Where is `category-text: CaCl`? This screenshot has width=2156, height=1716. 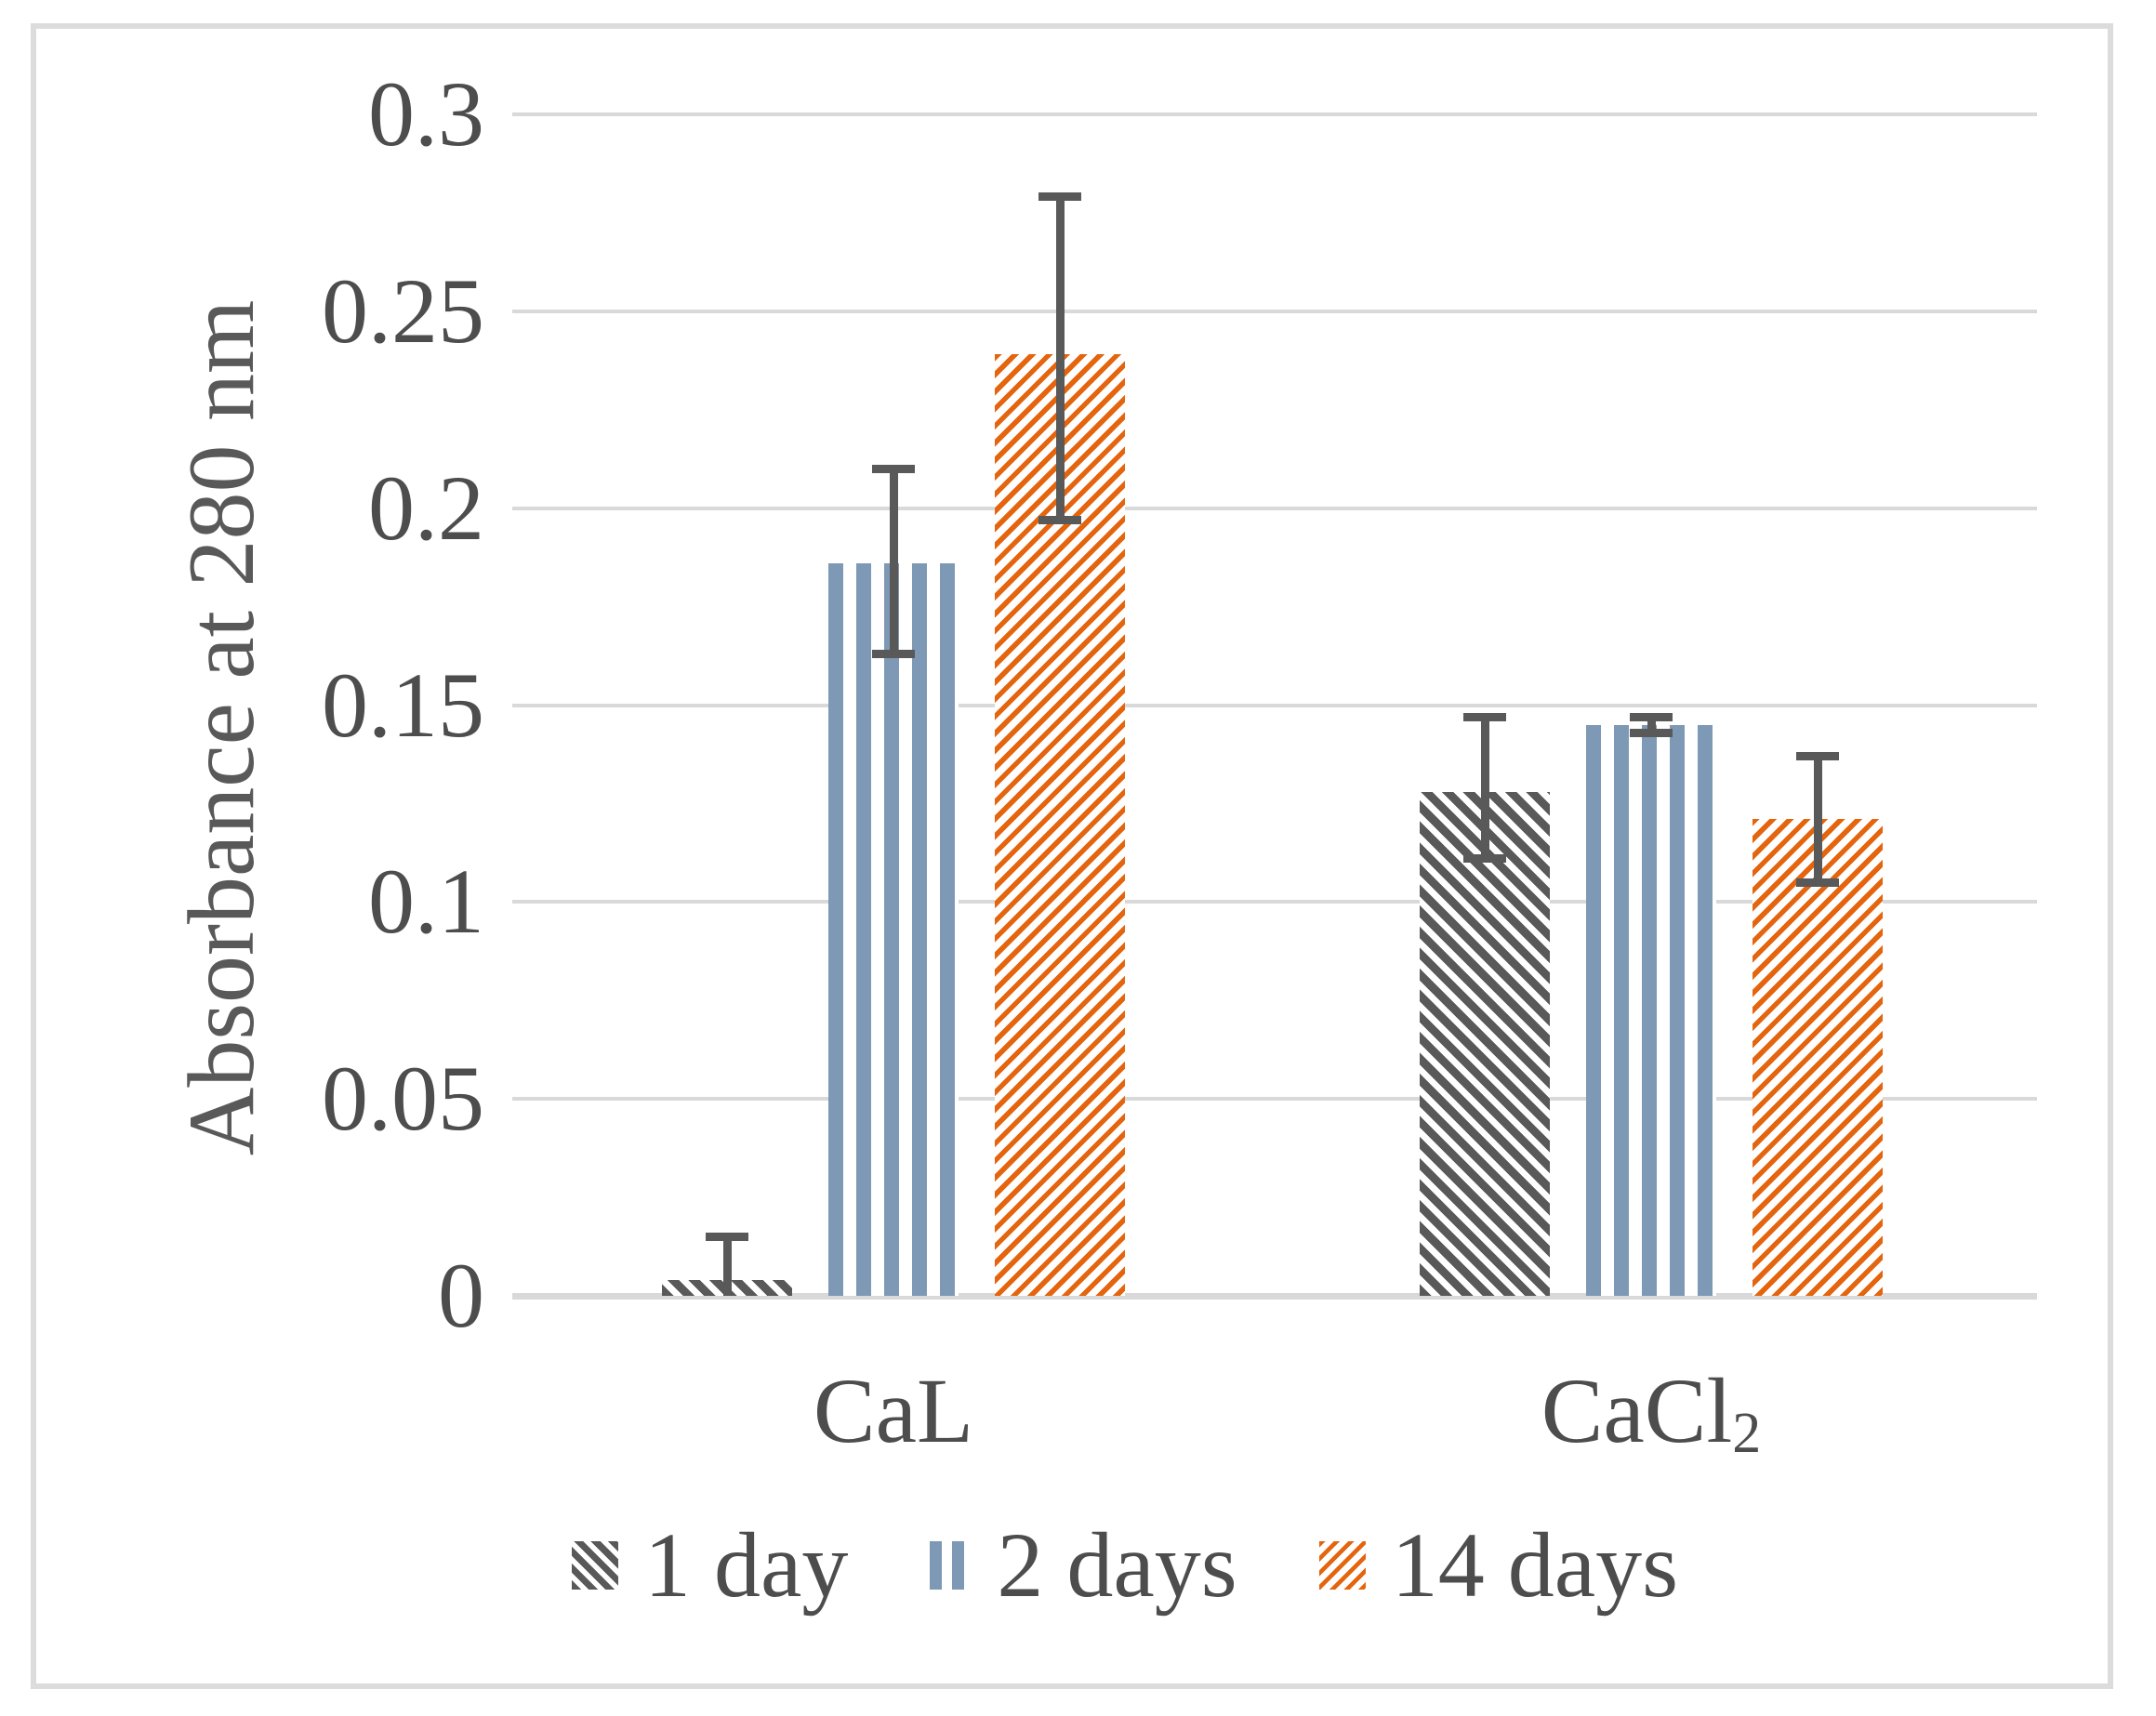 category-text: CaCl is located at coordinates (1637, 1410).